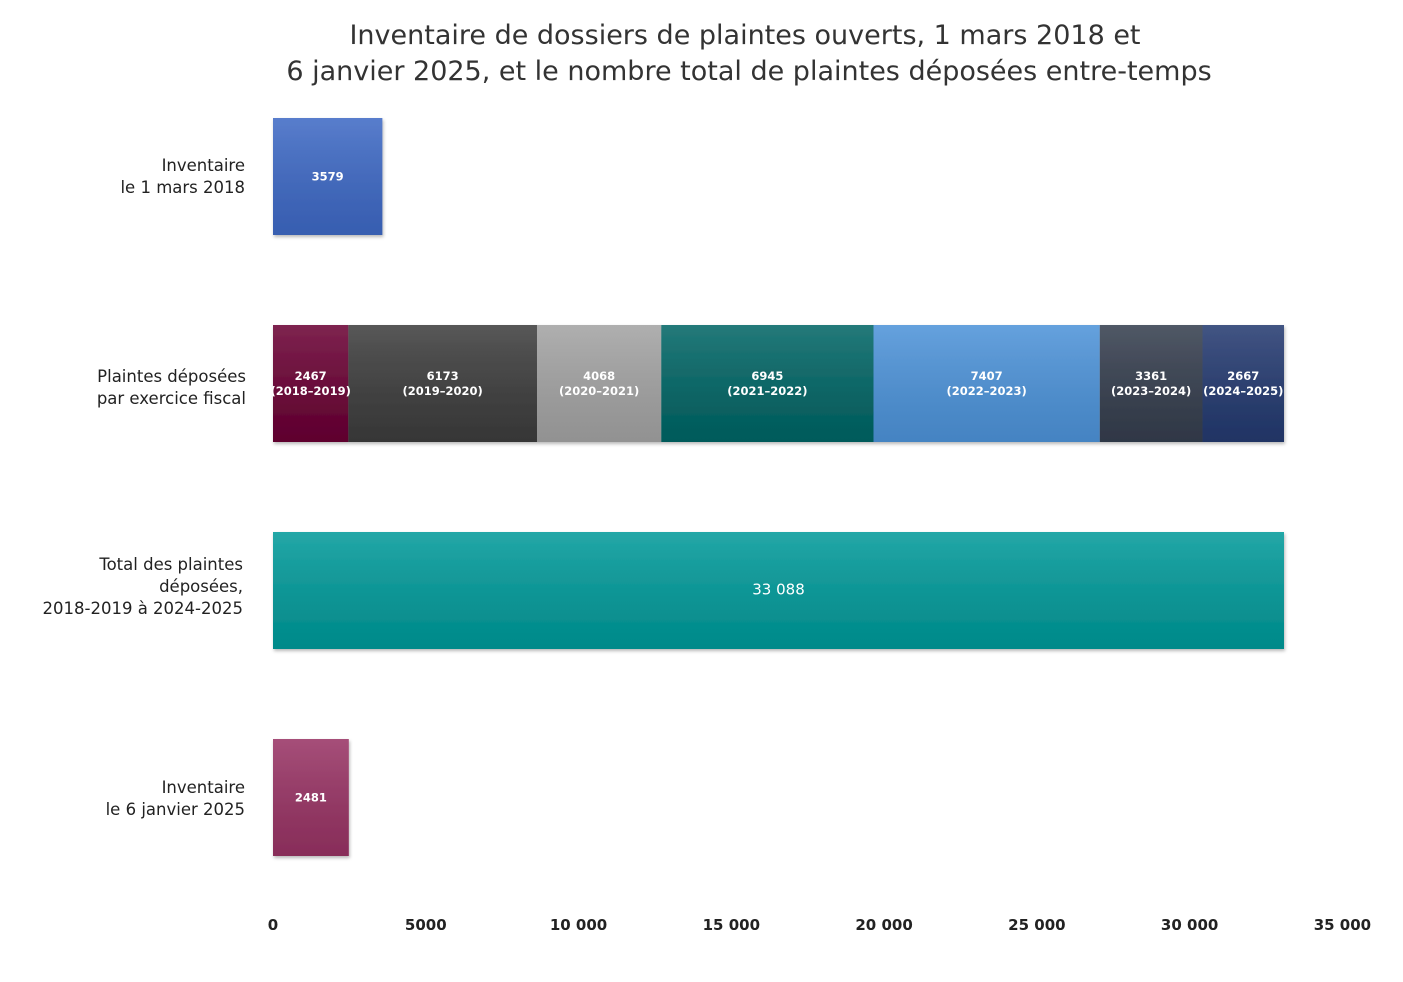 The height and width of the screenshot is (982, 1403). What do you see at coordinates (767, 391) in the screenshot?
I see `bar-data-label-line: (2021–2022)` at bounding box center [767, 391].